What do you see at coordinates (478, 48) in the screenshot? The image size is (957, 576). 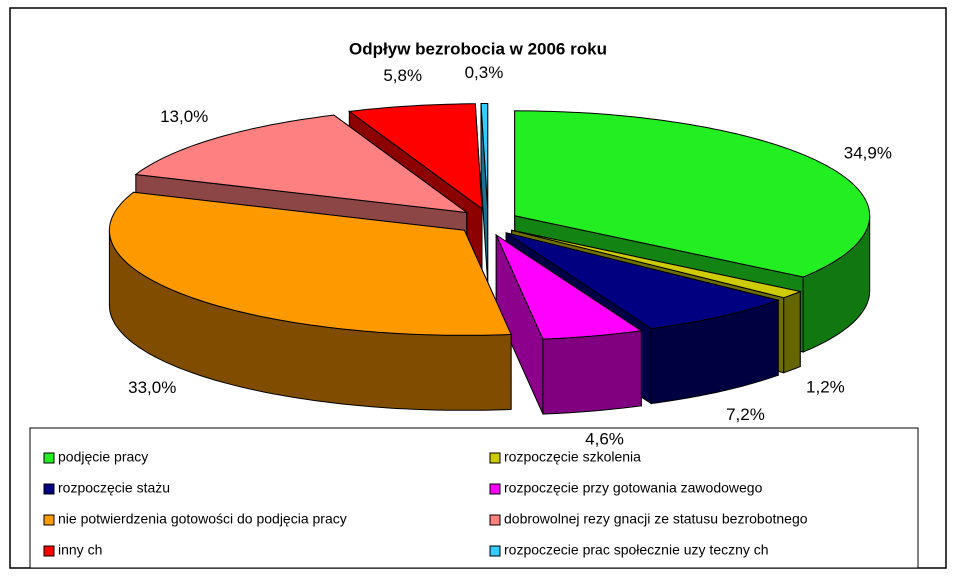 I see `chart-title: Odpływ bezrobocia w 2006 roku` at bounding box center [478, 48].